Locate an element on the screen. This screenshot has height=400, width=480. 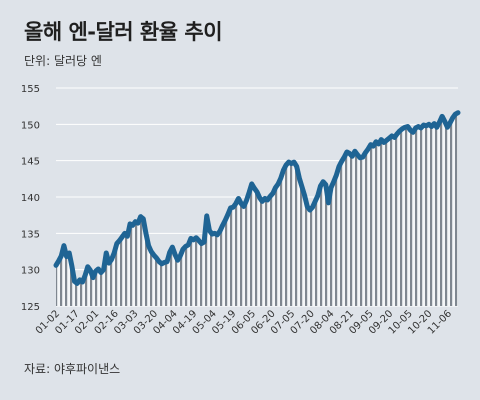
y-axis: 125 130 135 140 145 150 155 is located at coordinates (30, 198).